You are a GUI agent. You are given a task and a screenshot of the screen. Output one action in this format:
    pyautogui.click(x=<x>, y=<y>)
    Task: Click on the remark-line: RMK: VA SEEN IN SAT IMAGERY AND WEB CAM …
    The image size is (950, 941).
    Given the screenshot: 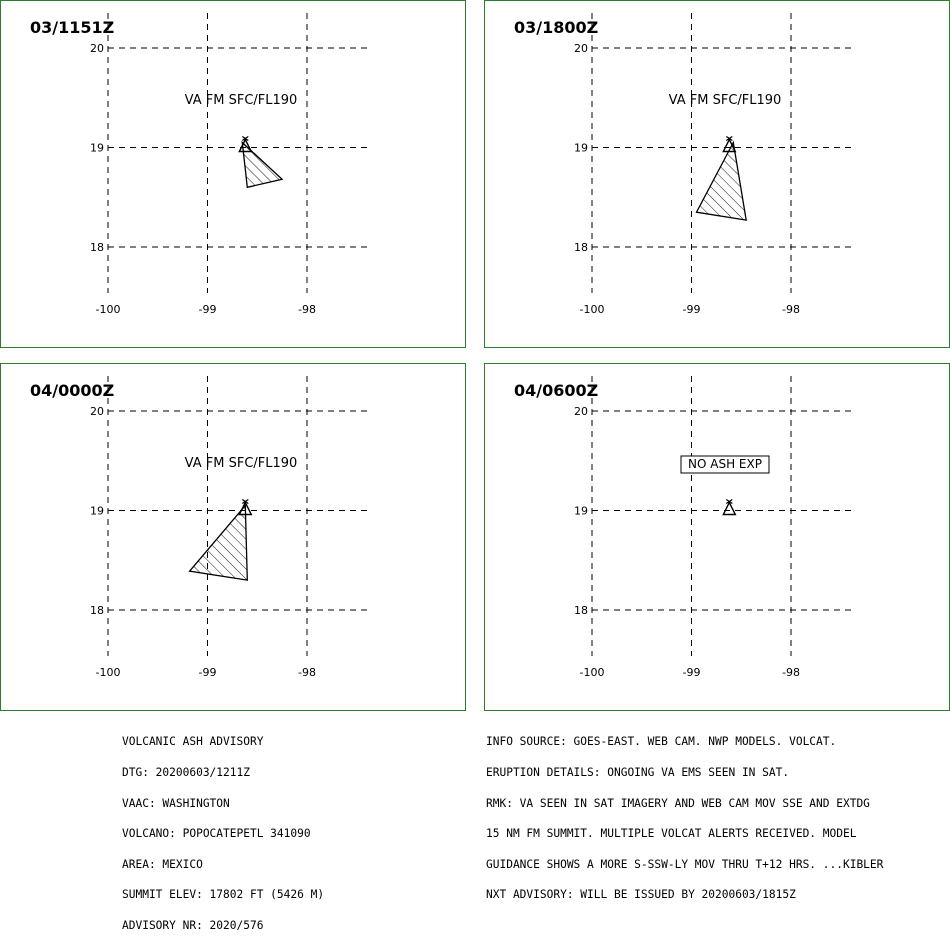 What is the action you would take?
    pyautogui.click(x=678, y=803)
    